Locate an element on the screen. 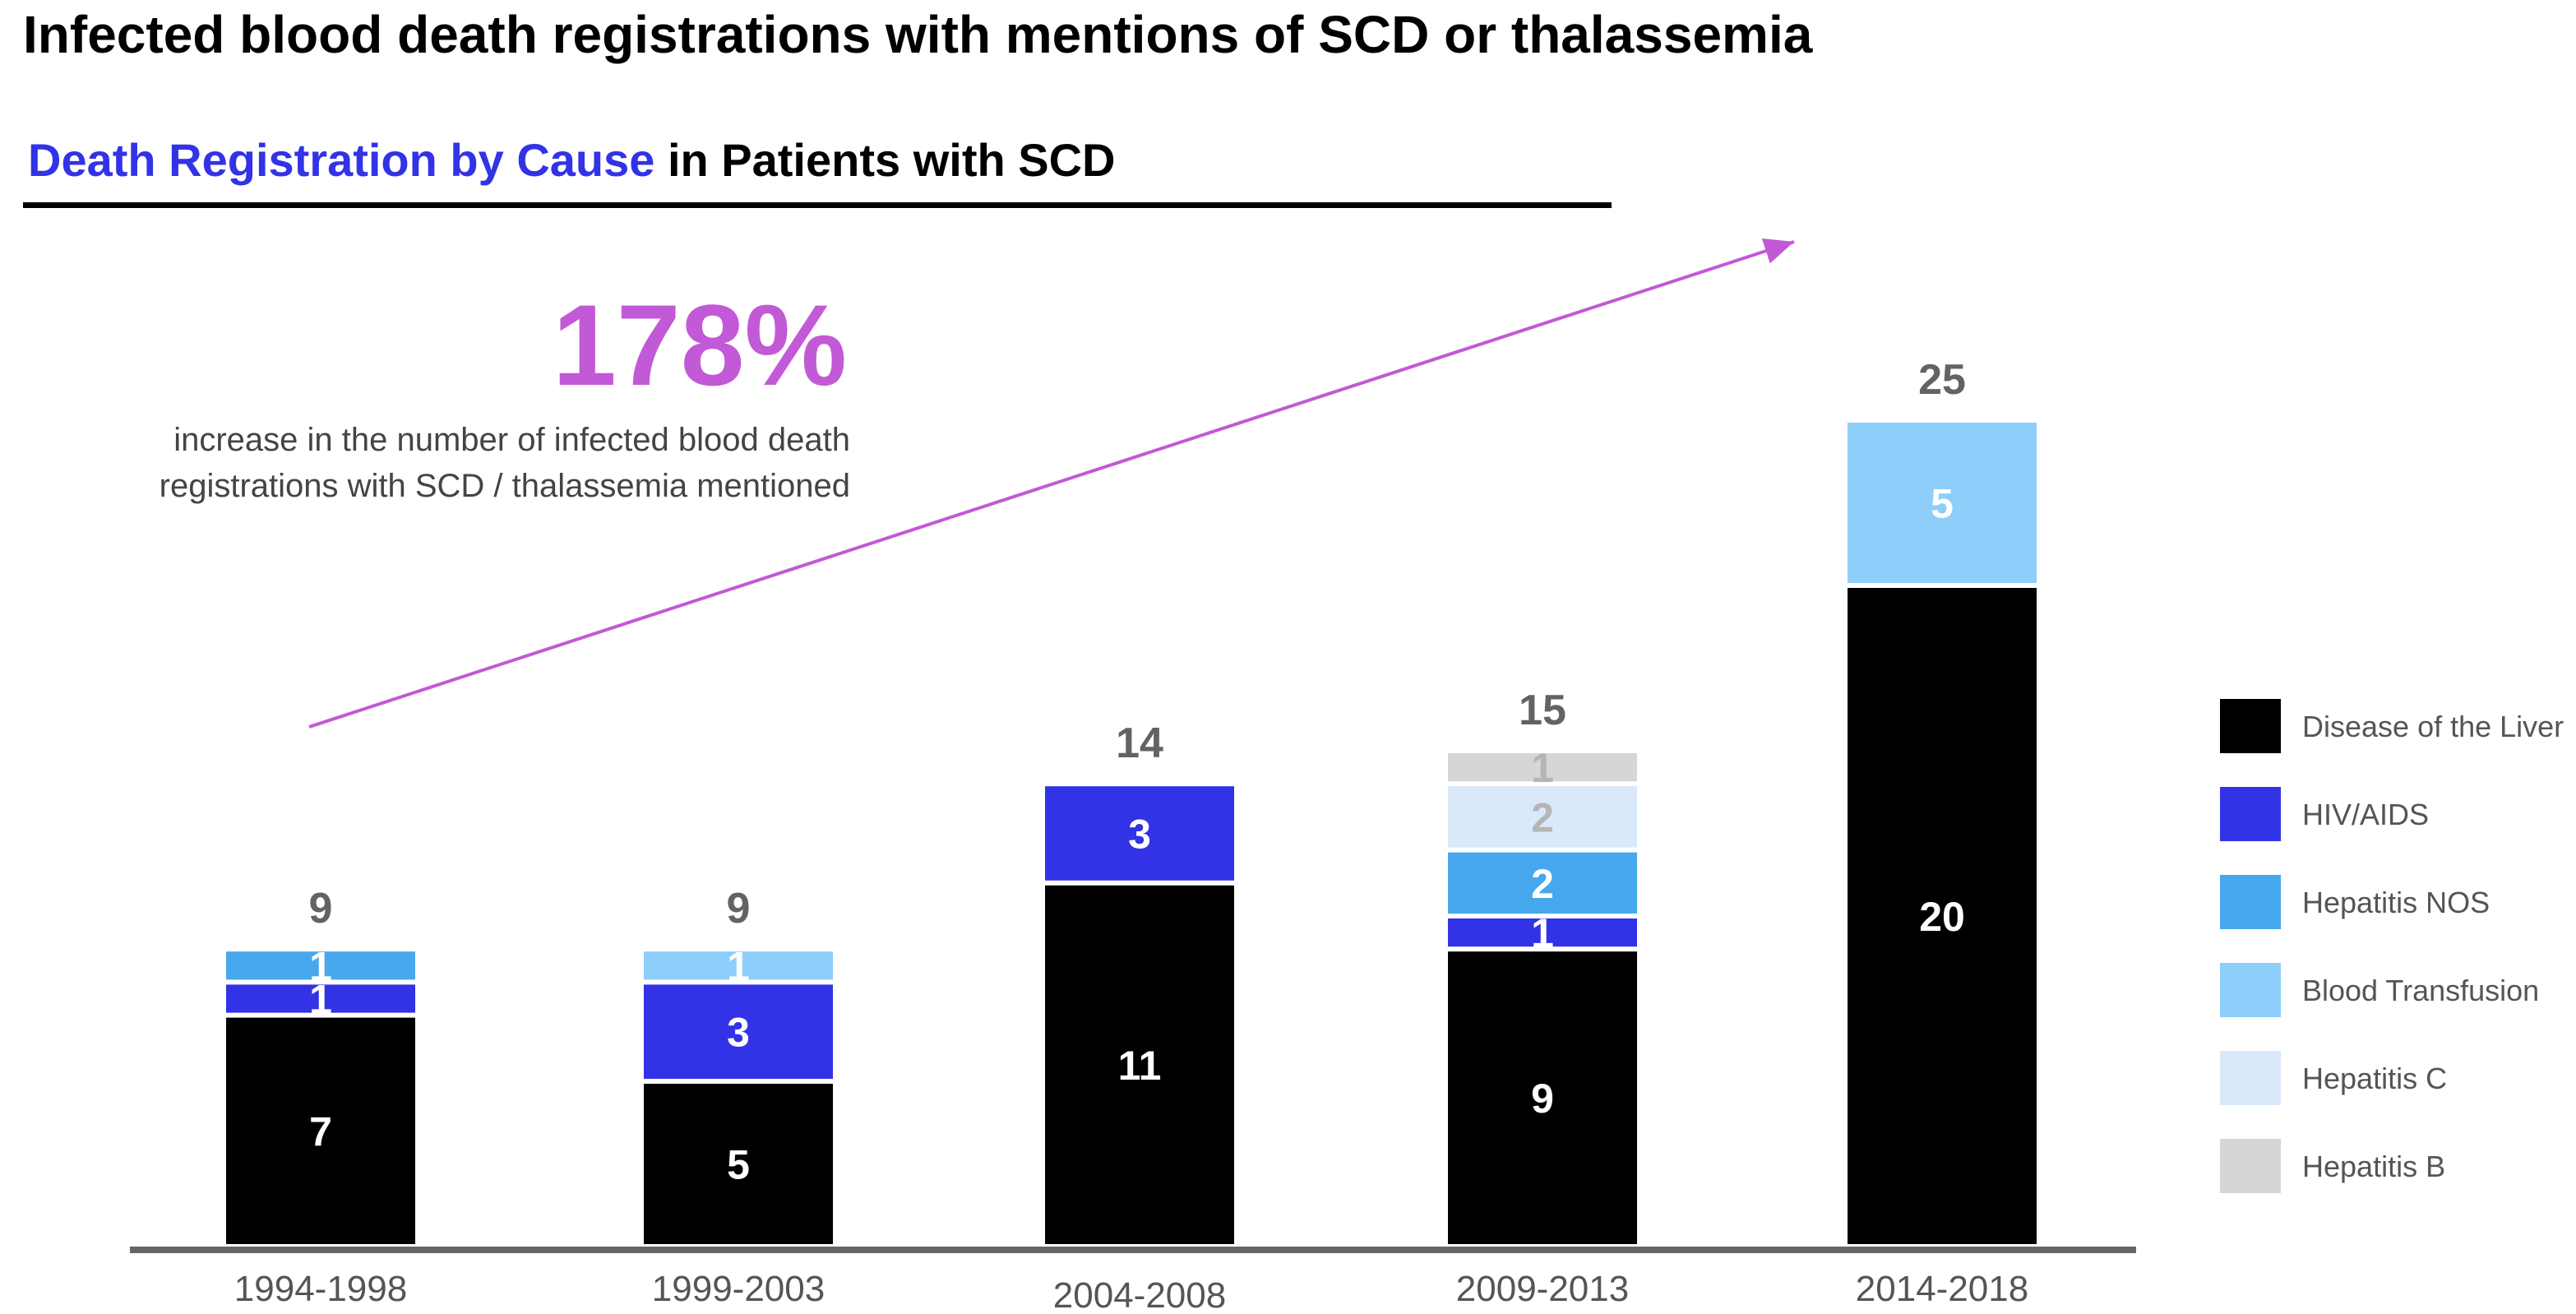  bar-segment-hiv-aids-1999-2003 is located at coordinates (738, 1032).